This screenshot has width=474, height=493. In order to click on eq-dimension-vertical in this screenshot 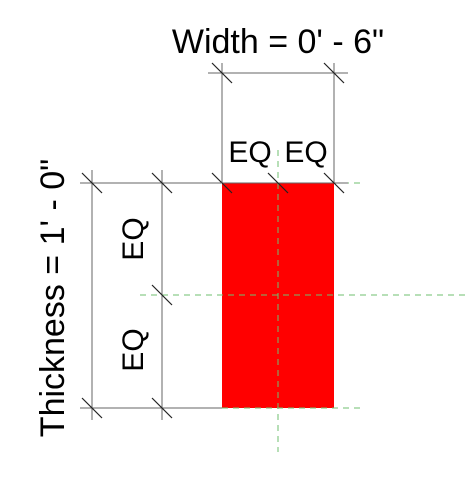, I will do `click(162, 295)`.